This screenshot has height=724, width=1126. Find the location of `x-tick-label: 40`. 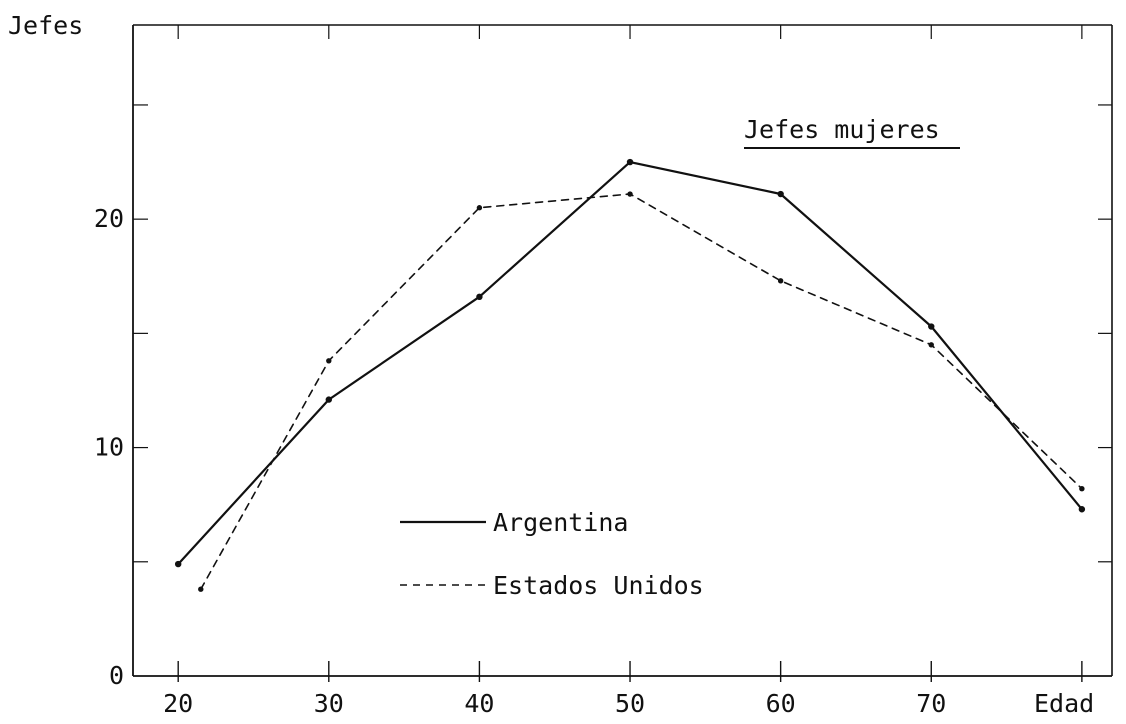

x-tick-label: 40 is located at coordinates (479, 703).